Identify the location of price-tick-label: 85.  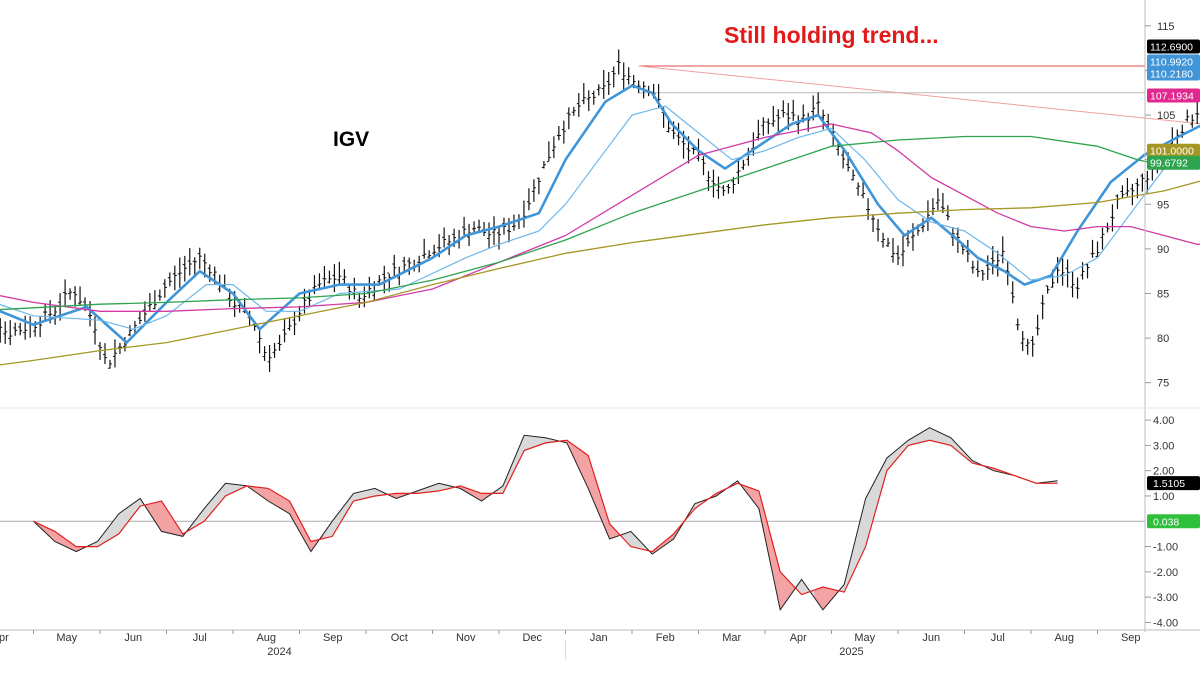
(1163, 294).